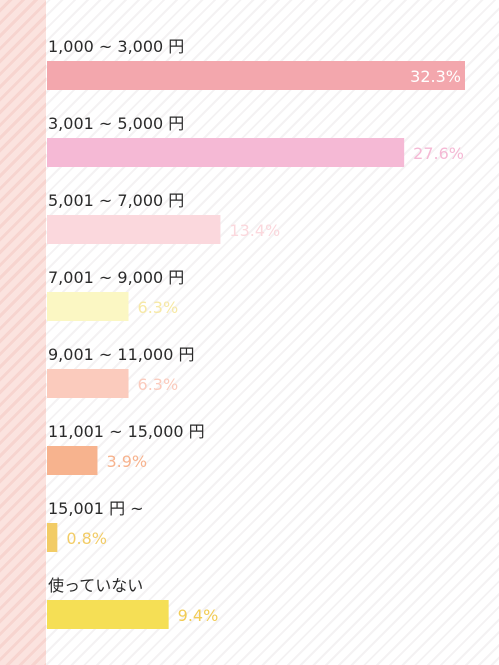 The image size is (499, 665). Describe the element at coordinates (254, 230) in the screenshot. I see `value-label: 13.4%` at that location.